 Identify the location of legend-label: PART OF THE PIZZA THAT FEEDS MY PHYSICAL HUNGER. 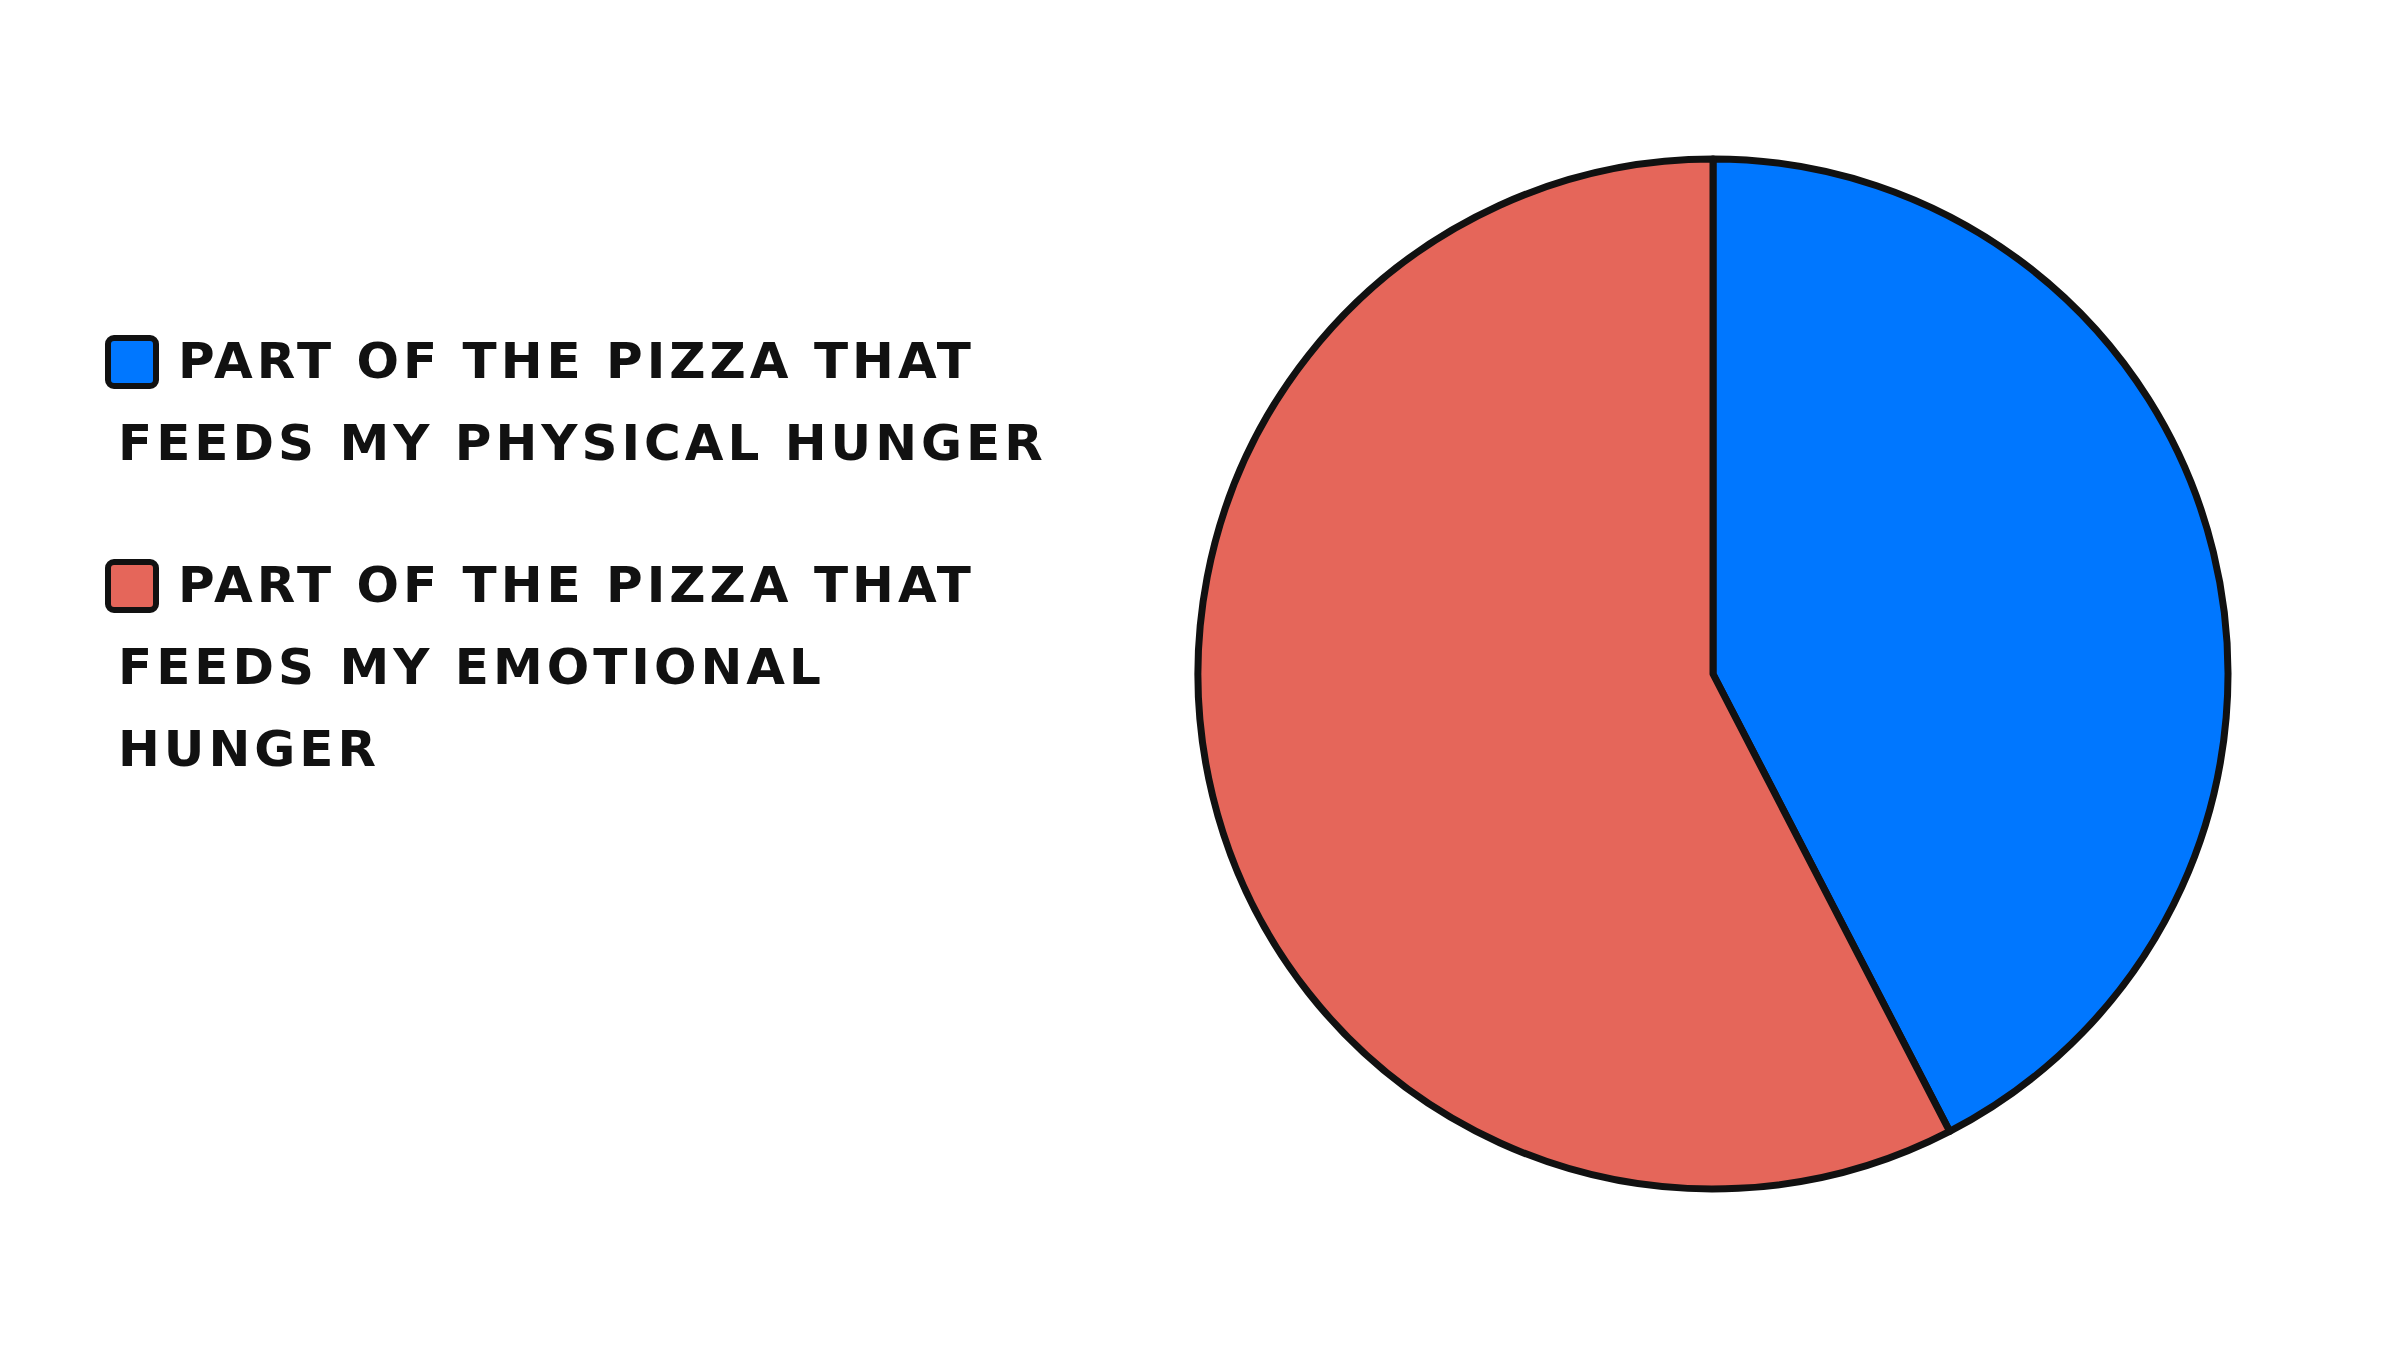
(582, 402).